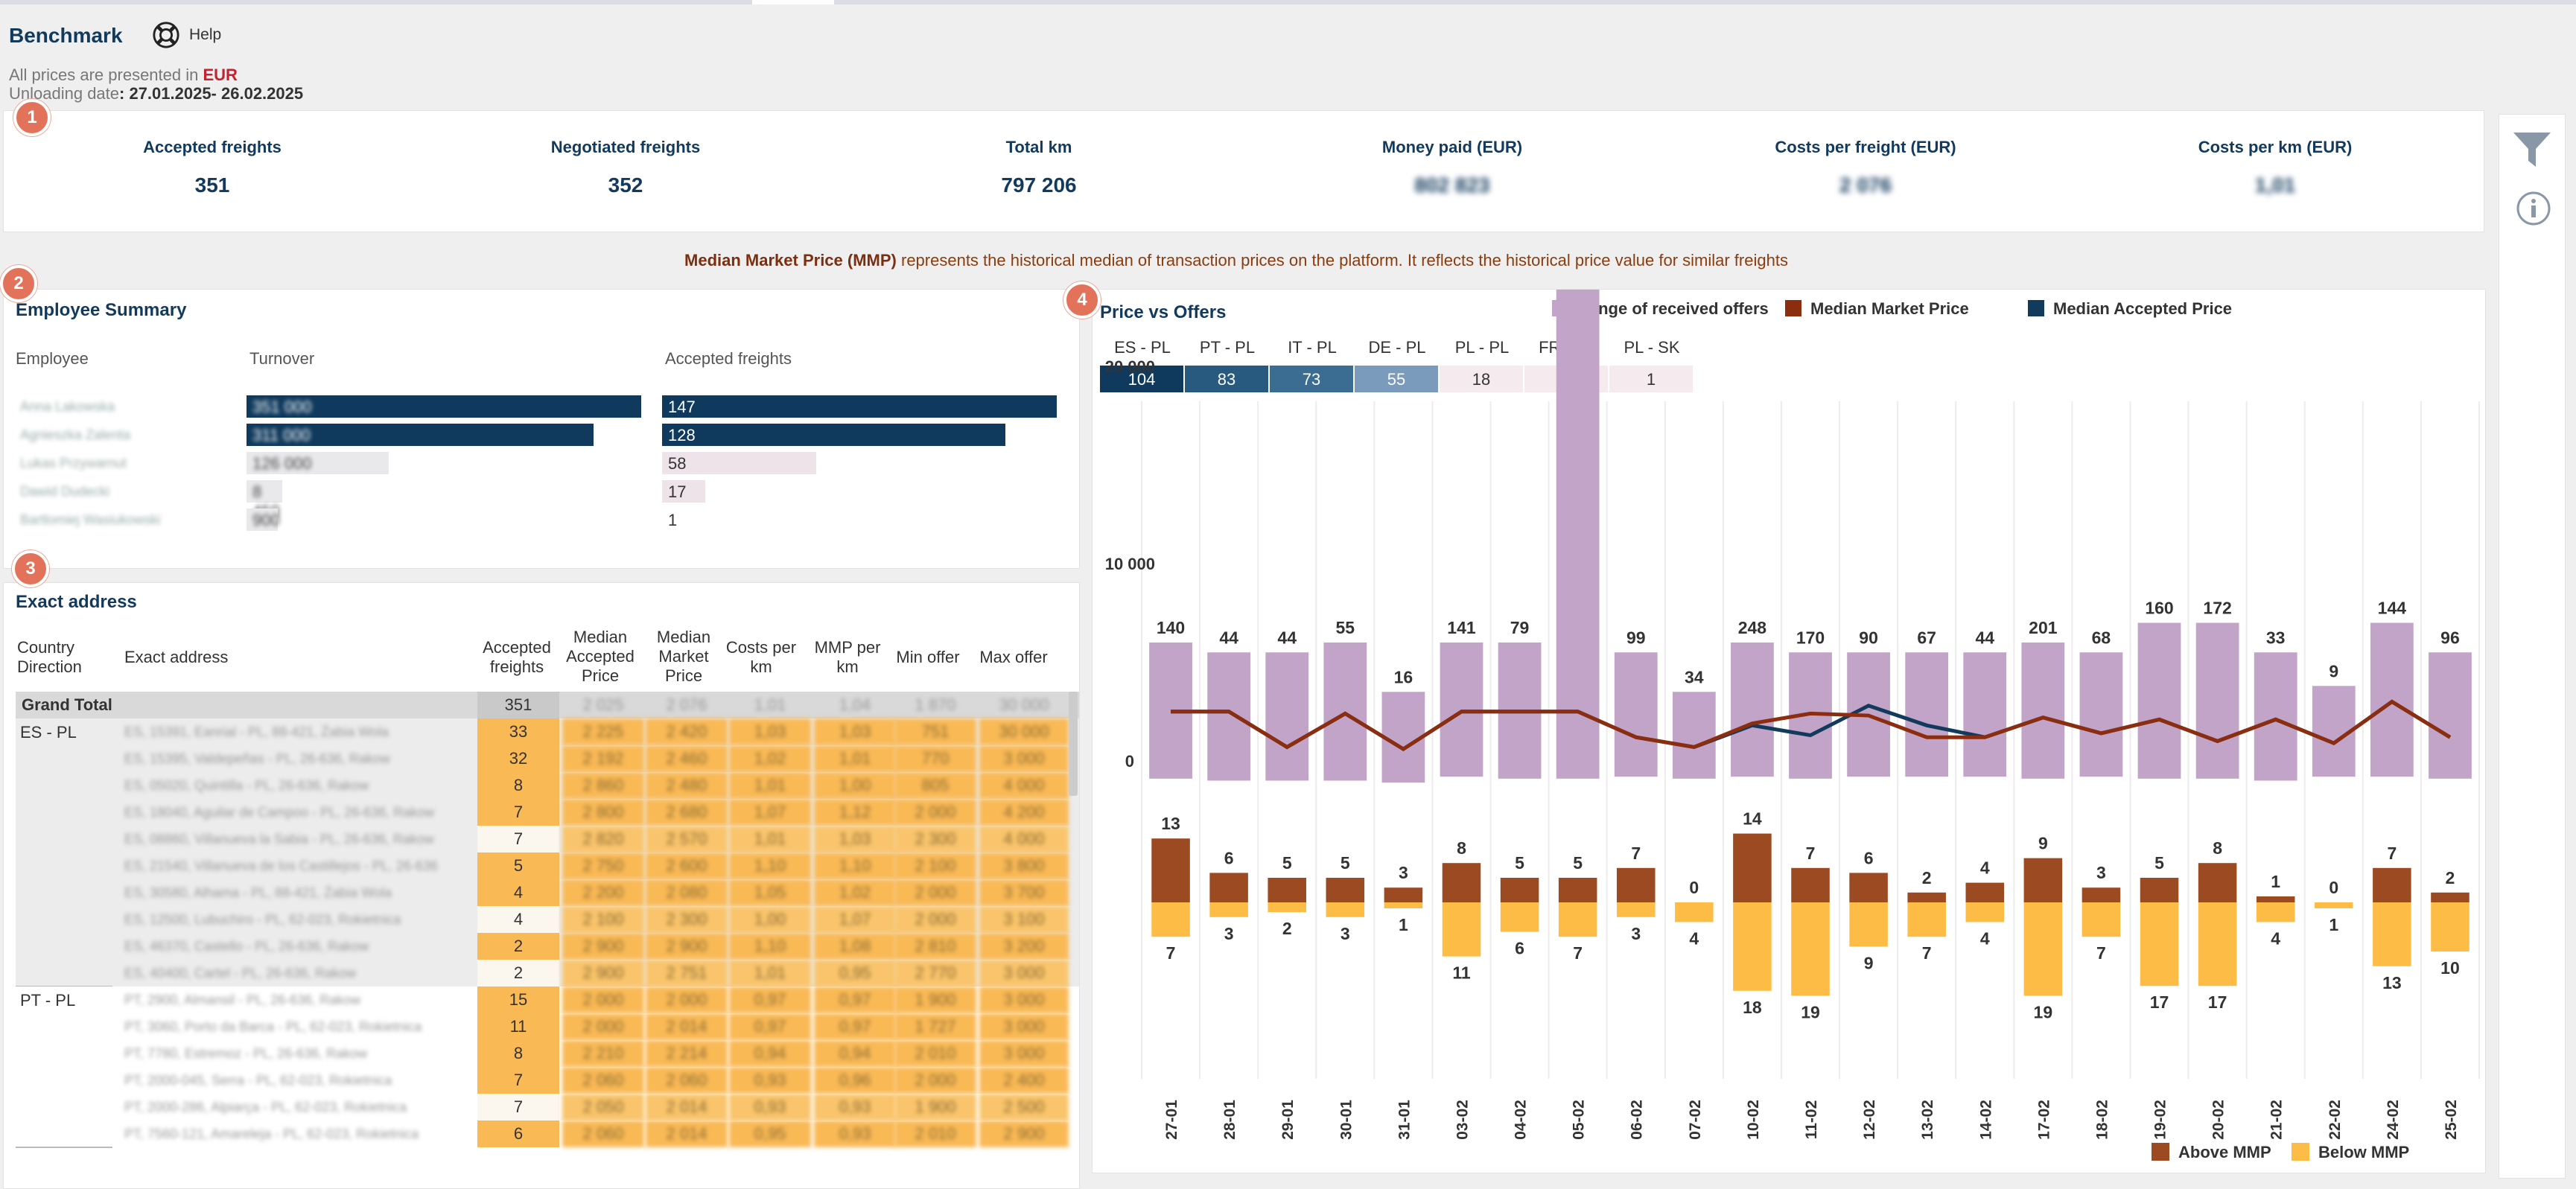 Image resolution: width=2576 pixels, height=1189 pixels. Describe the element at coordinates (2533, 208) in the screenshot. I see `info-icon` at that location.